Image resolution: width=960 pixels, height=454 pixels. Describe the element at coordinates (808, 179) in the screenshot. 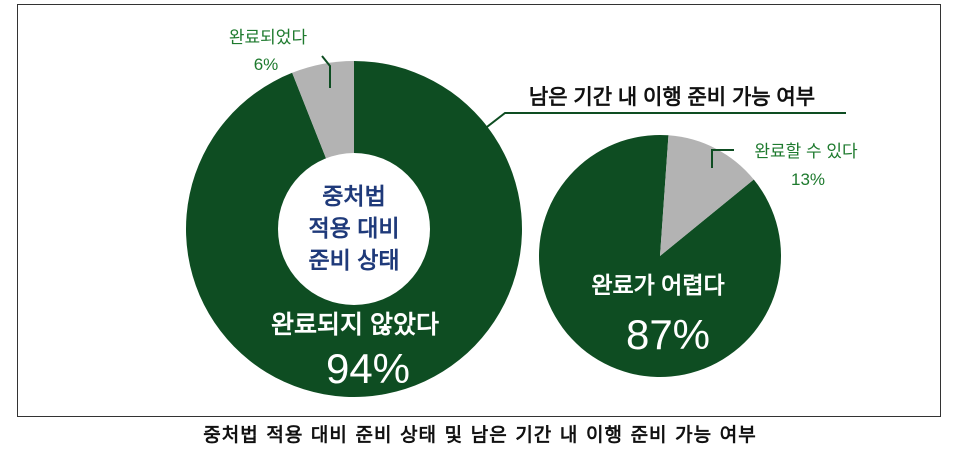

I see `pie-value-can-complete: 13%` at that location.